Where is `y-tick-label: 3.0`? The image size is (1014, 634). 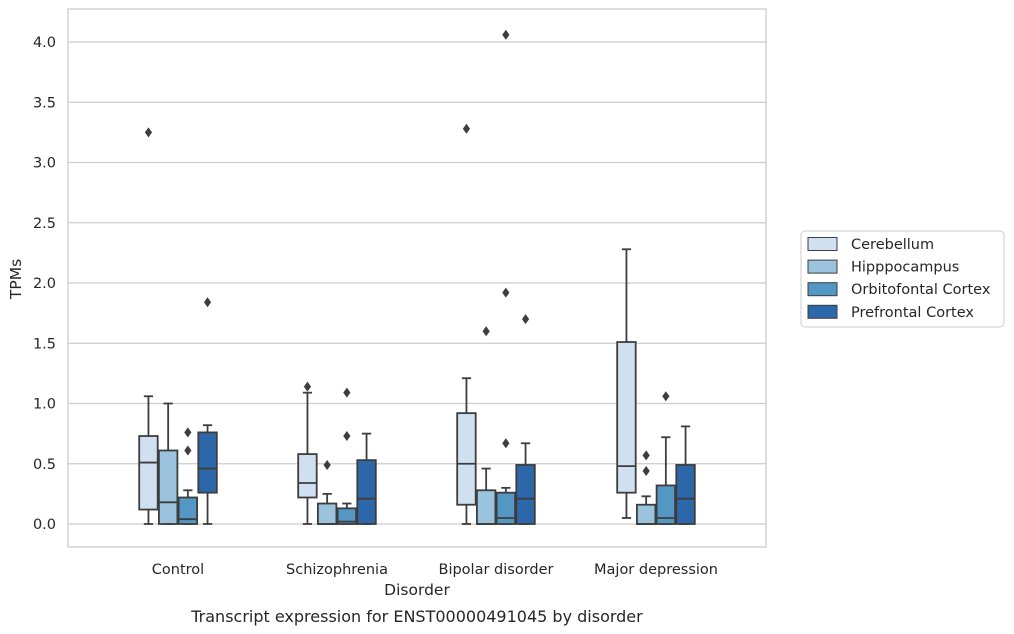
y-tick-label: 3.0 is located at coordinates (44, 164).